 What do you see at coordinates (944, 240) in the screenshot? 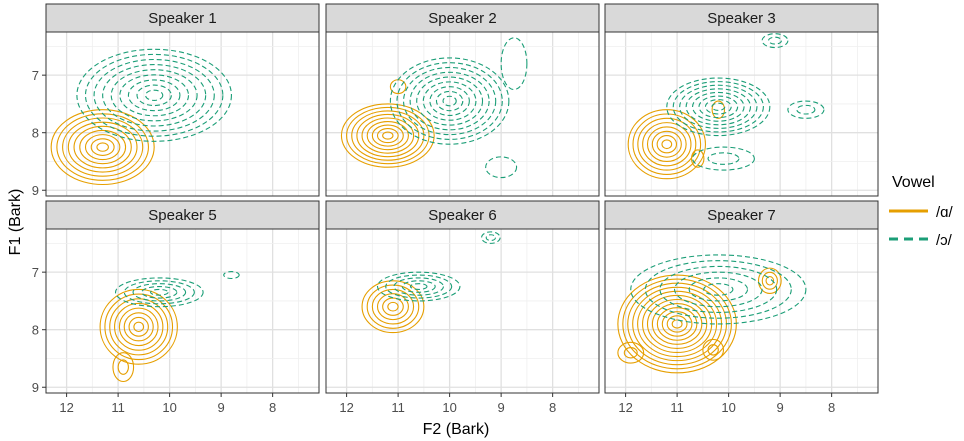
I see `legend-label-series-1: /ɔ/` at bounding box center [944, 240].